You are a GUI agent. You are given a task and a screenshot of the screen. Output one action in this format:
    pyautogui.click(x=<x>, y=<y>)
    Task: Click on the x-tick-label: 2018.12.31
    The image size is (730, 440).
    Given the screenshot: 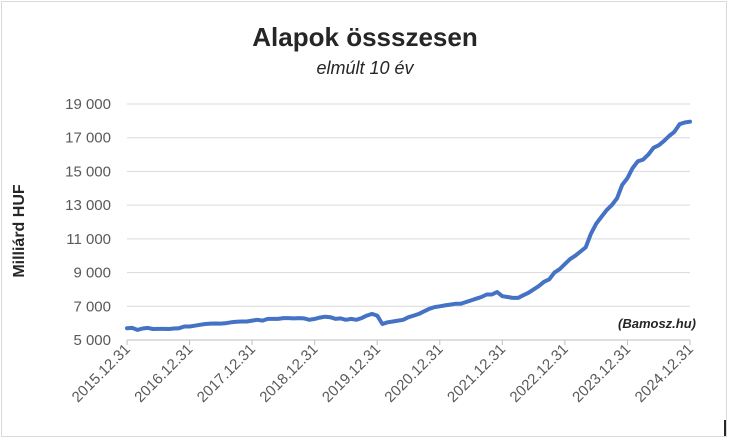 What is the action you would take?
    pyautogui.click(x=288, y=373)
    